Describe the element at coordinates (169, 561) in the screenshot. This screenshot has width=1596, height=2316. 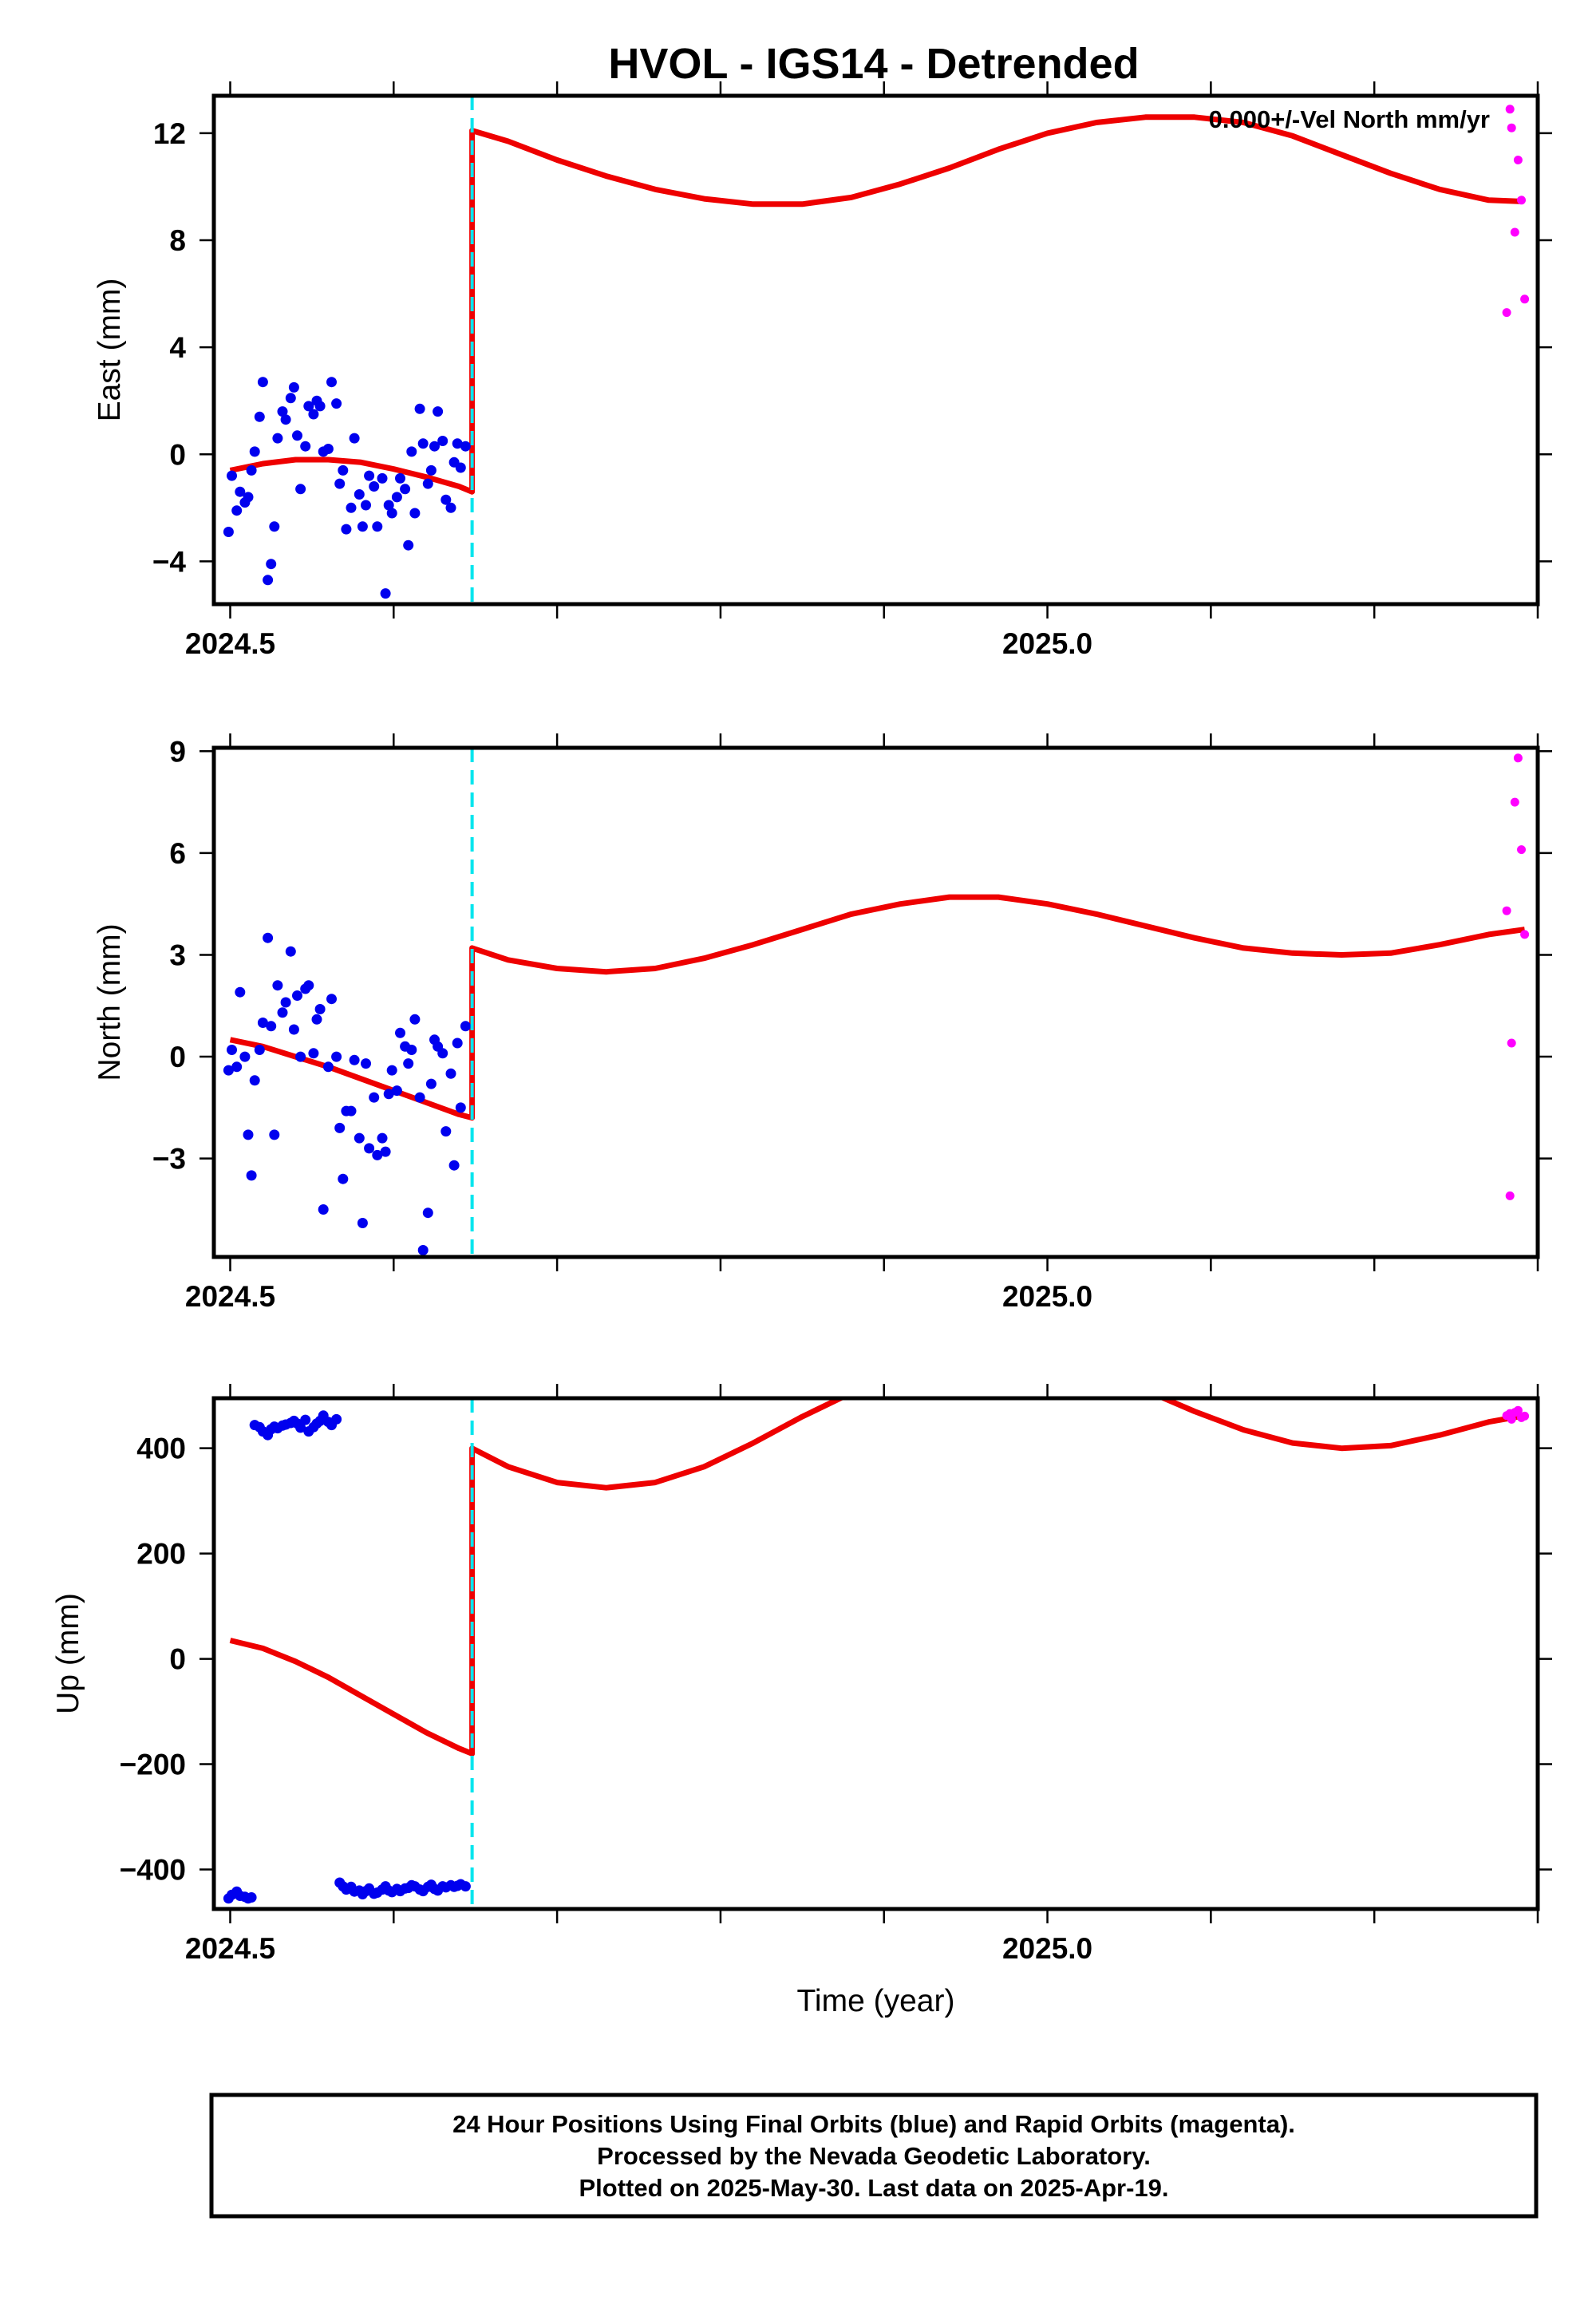
I see `east-y-tick-label: −4` at that location.